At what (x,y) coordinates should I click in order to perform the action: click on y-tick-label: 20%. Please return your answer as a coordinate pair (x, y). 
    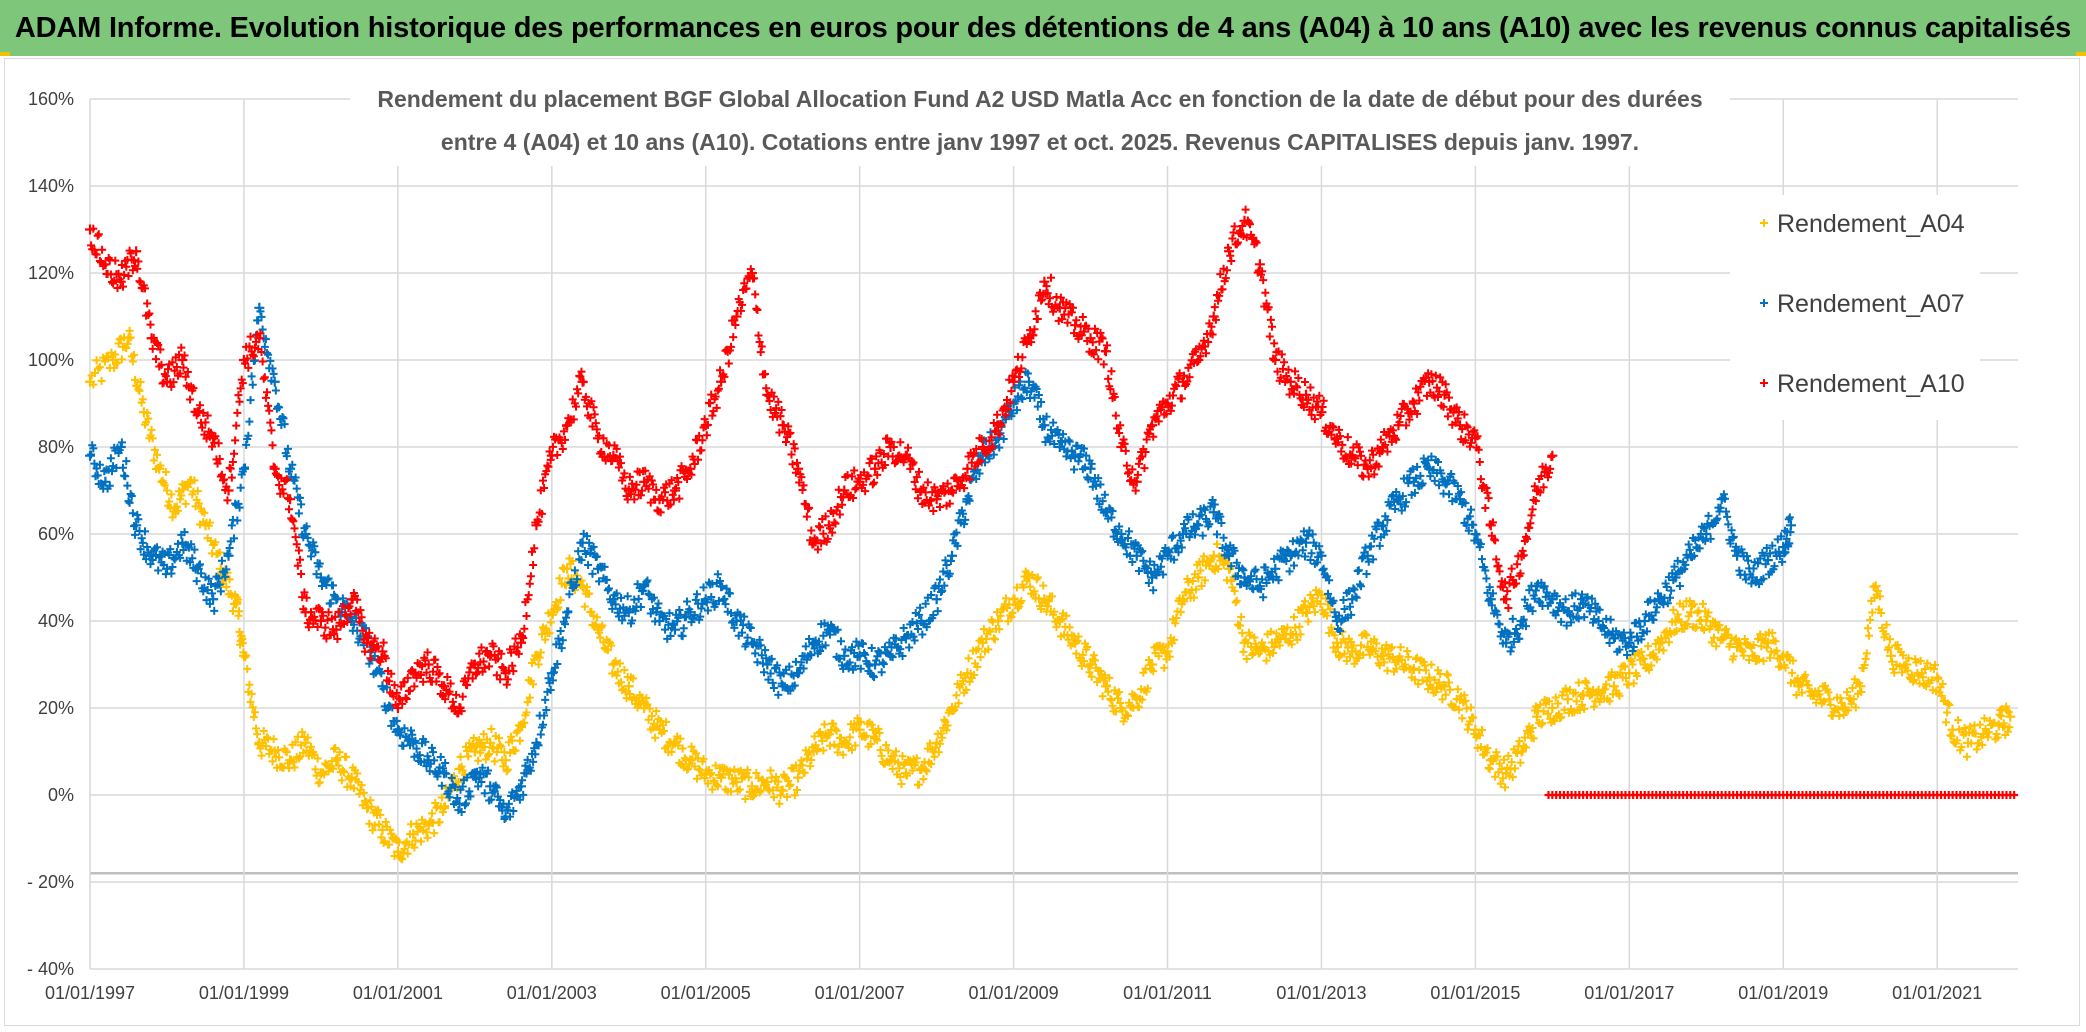
    Looking at the image, I should click on (56, 708).